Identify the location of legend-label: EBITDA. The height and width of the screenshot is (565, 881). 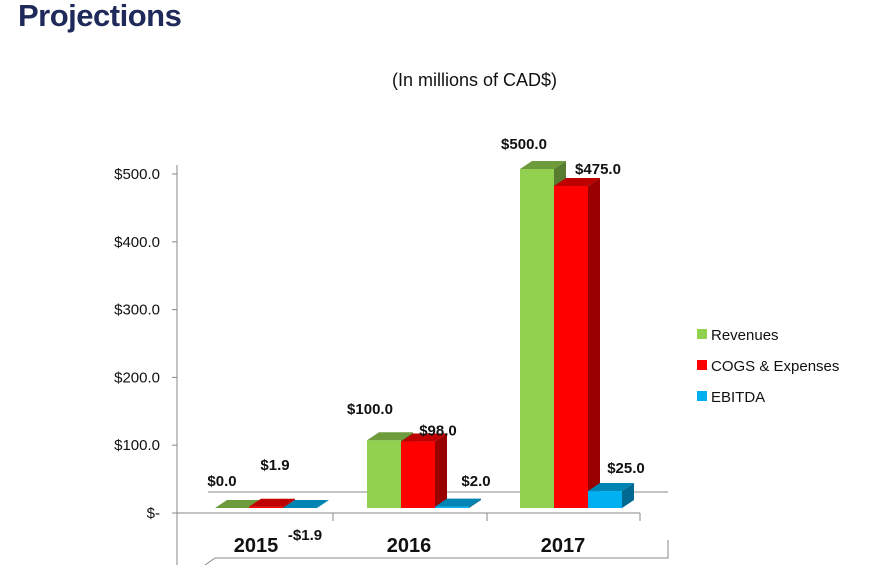
(738, 397).